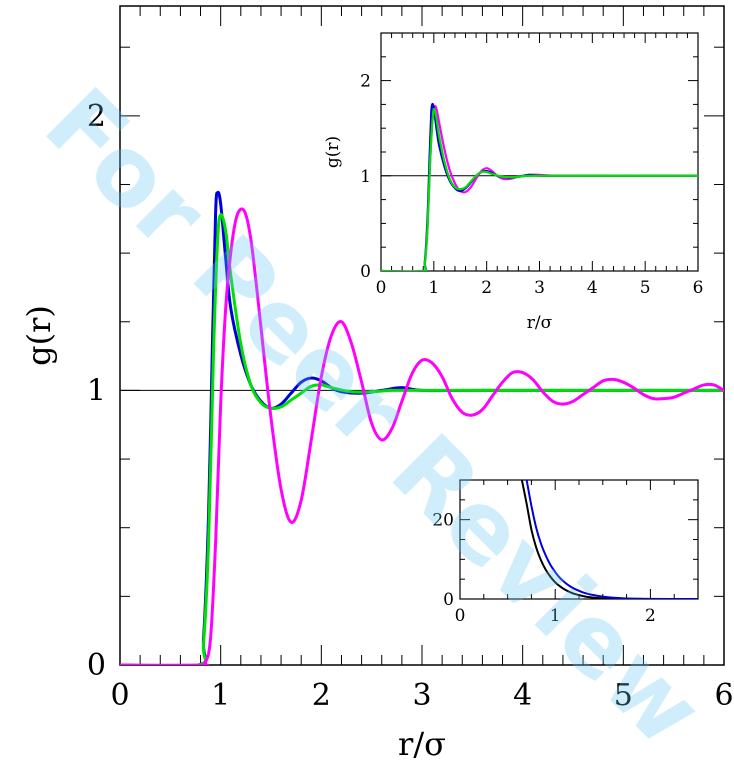 The height and width of the screenshot is (772, 734). What do you see at coordinates (443, 521) in the screenshot?
I see `inset-pot-y-tick-label: 20` at bounding box center [443, 521].